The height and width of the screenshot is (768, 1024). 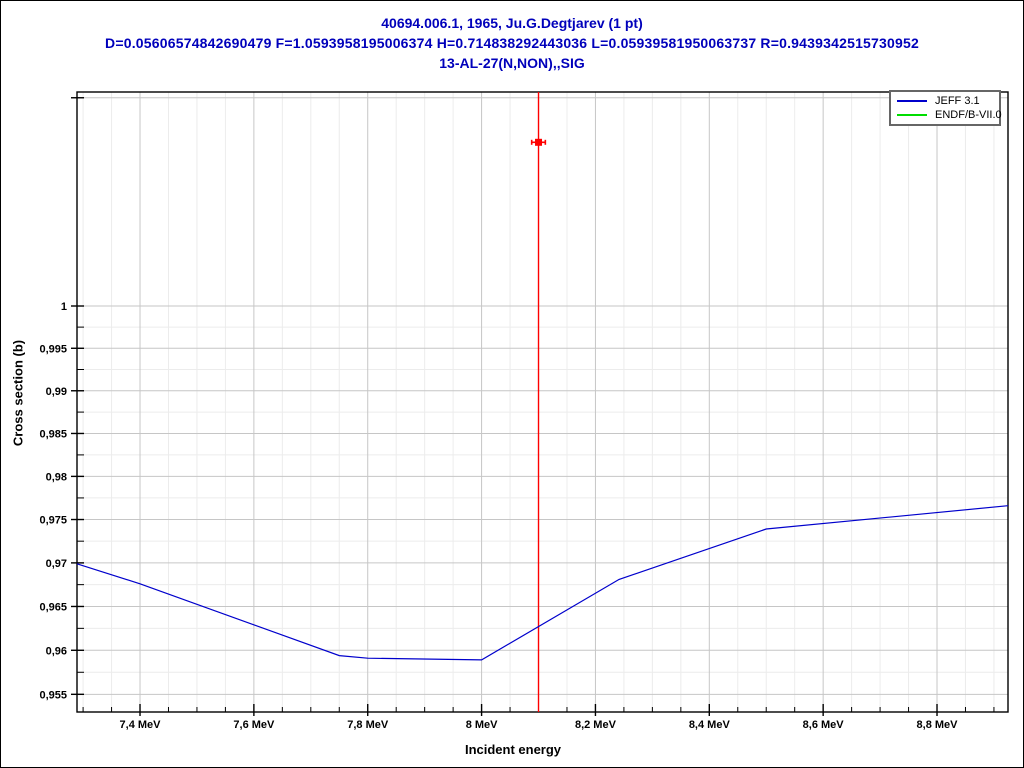 What do you see at coordinates (64, 307) in the screenshot?
I see `y-tick-label: 1` at bounding box center [64, 307].